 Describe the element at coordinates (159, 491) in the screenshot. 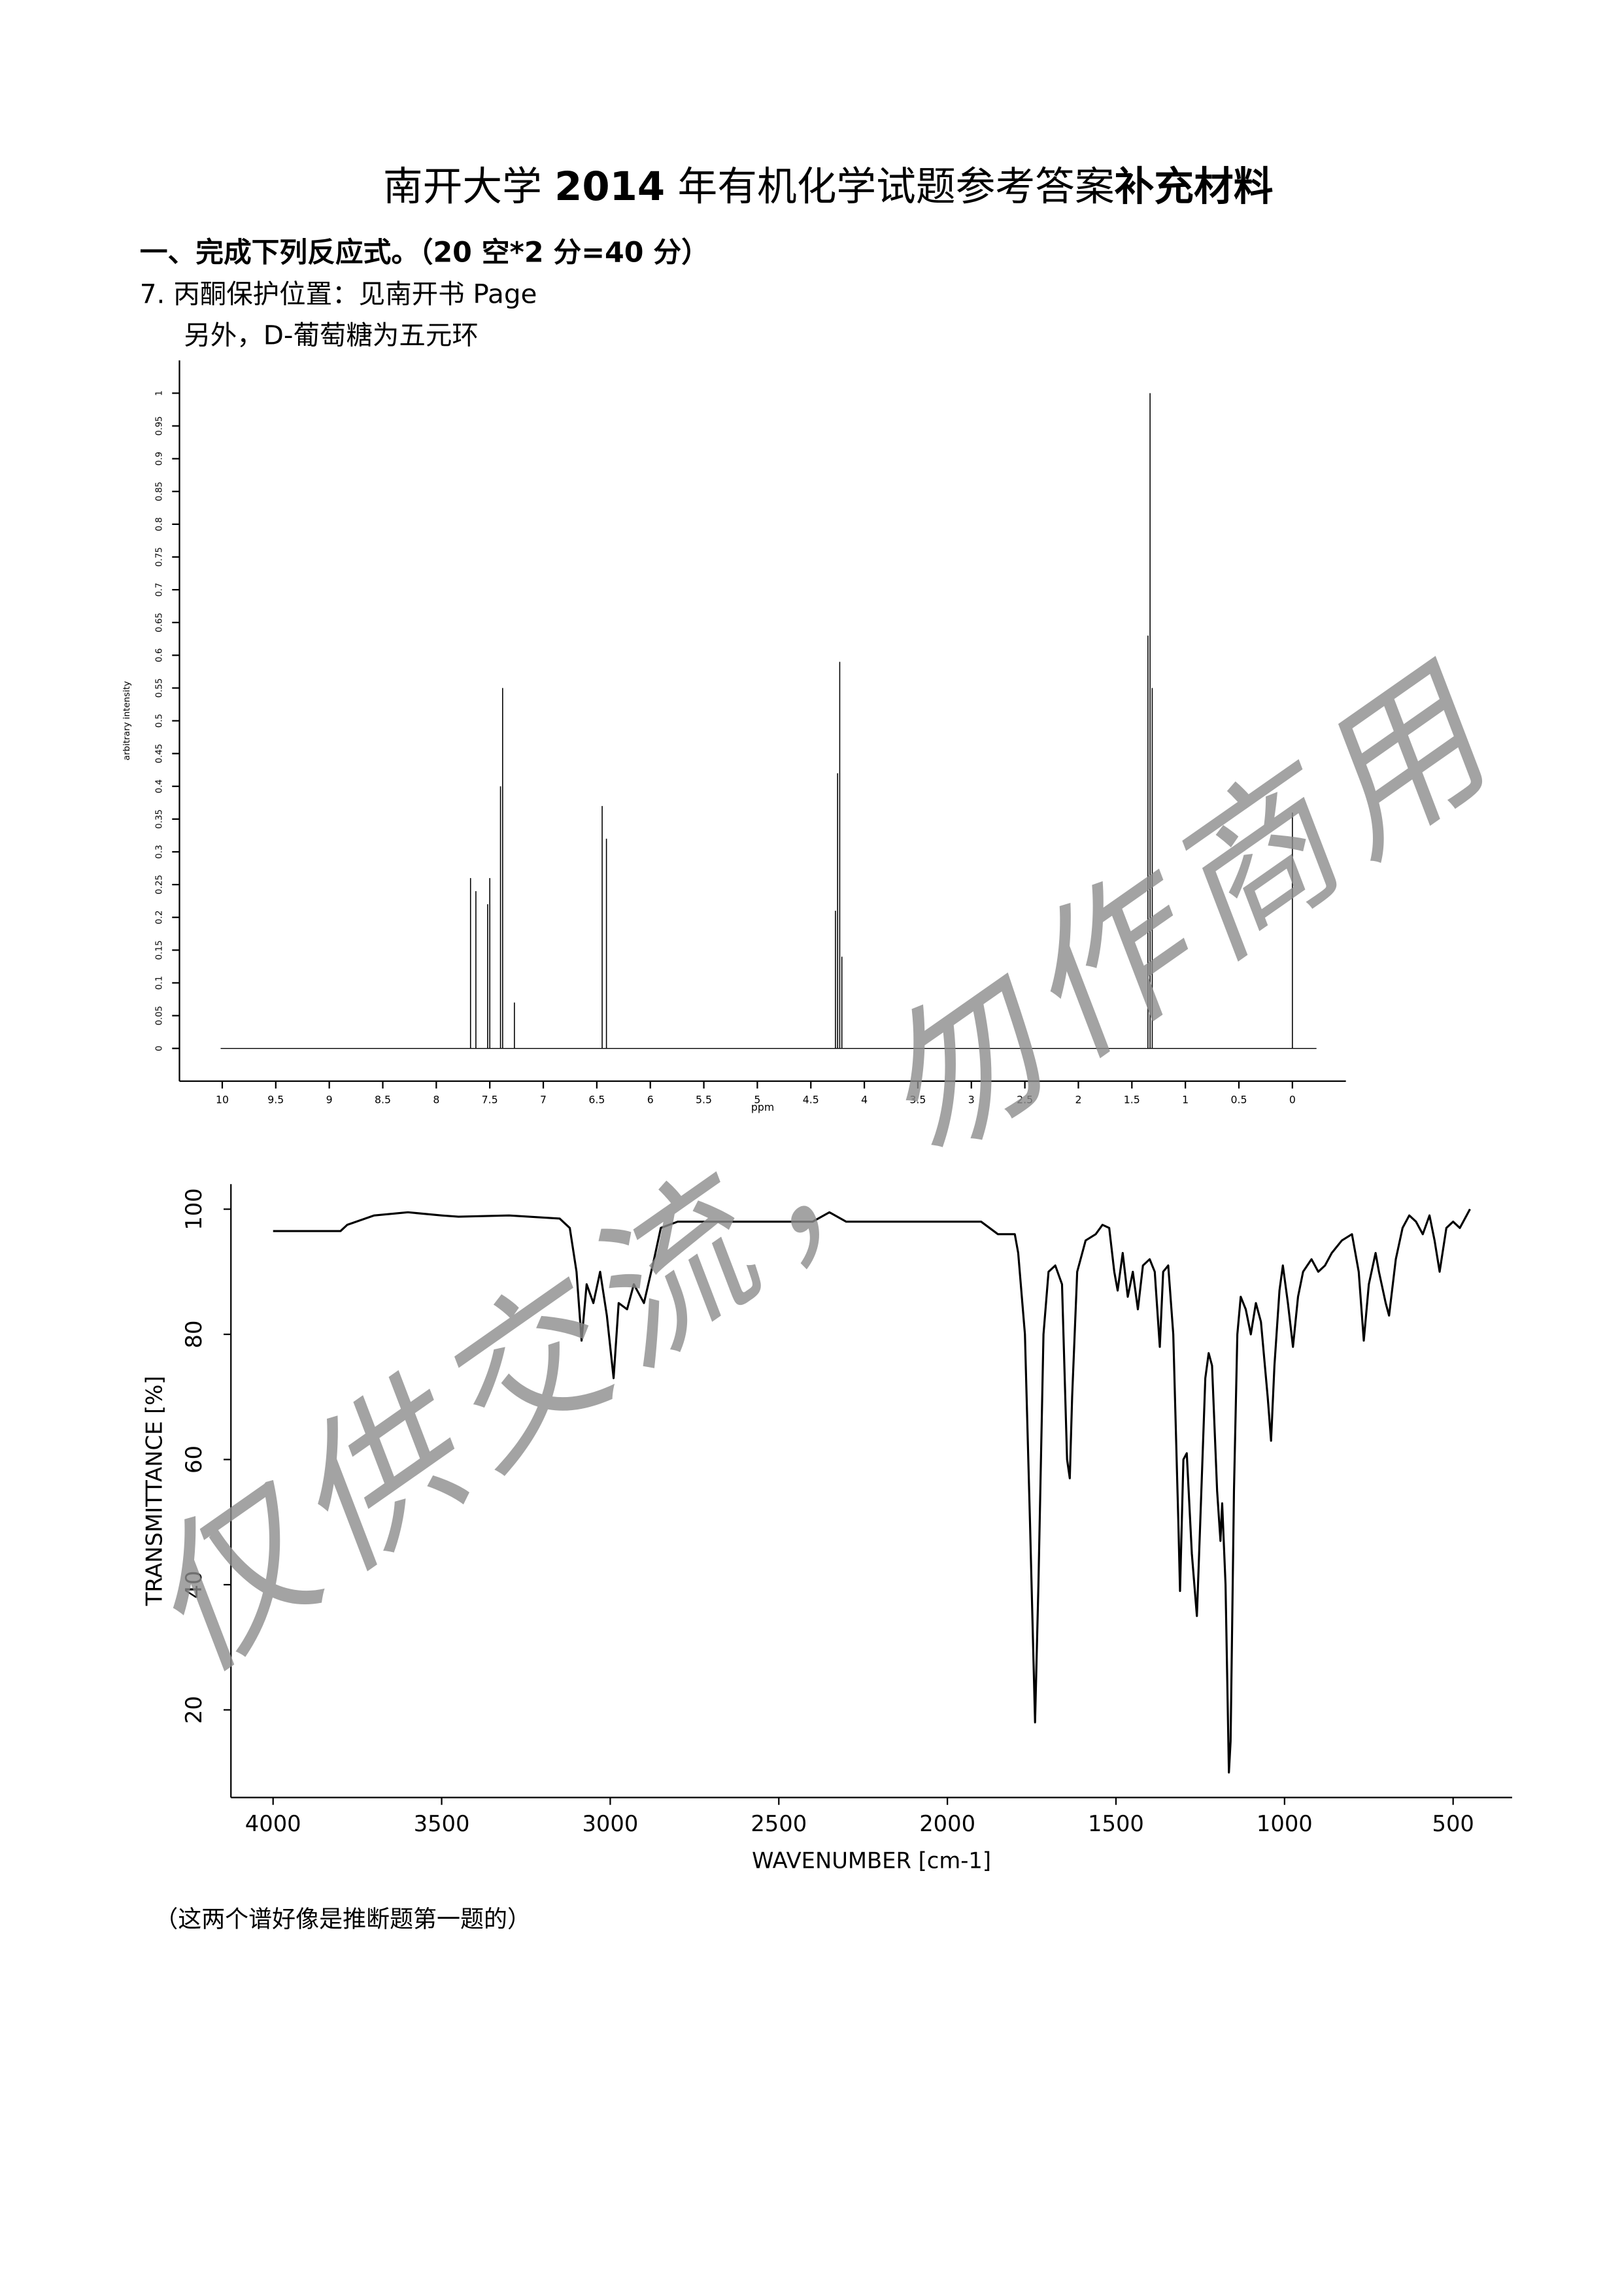

I see `y-tick-label: 0.85` at that location.